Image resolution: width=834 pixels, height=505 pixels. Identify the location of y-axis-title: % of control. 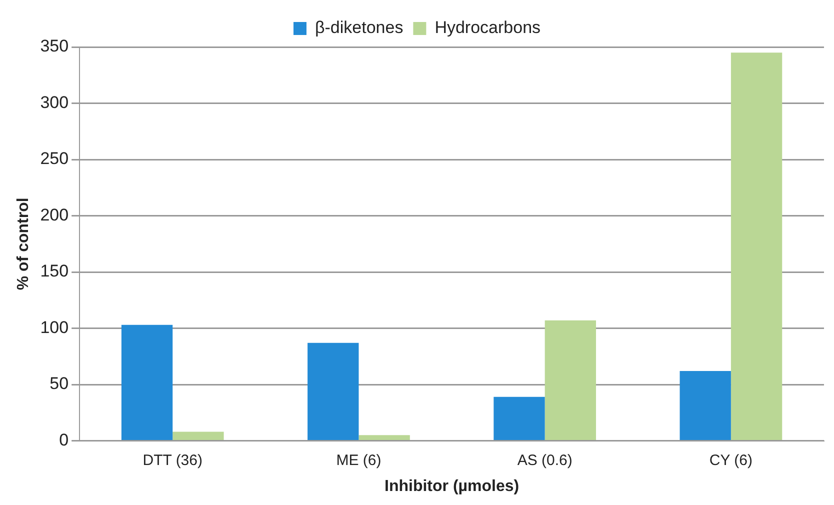
(23, 244).